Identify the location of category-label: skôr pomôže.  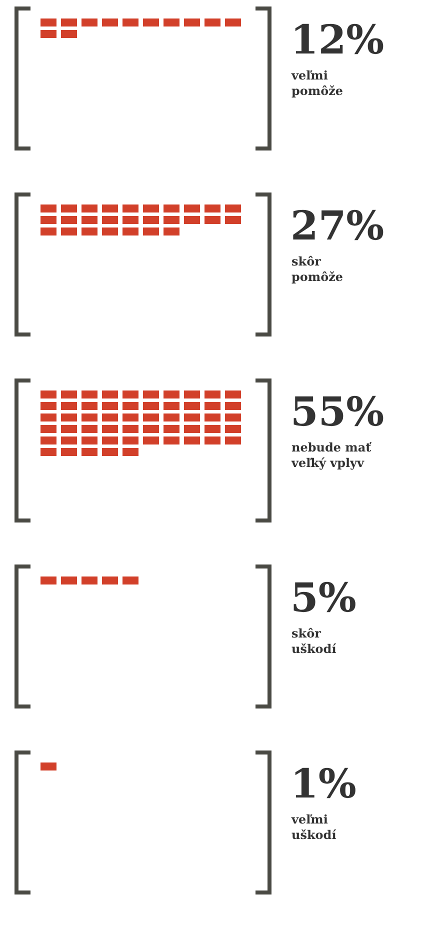
(318, 269).